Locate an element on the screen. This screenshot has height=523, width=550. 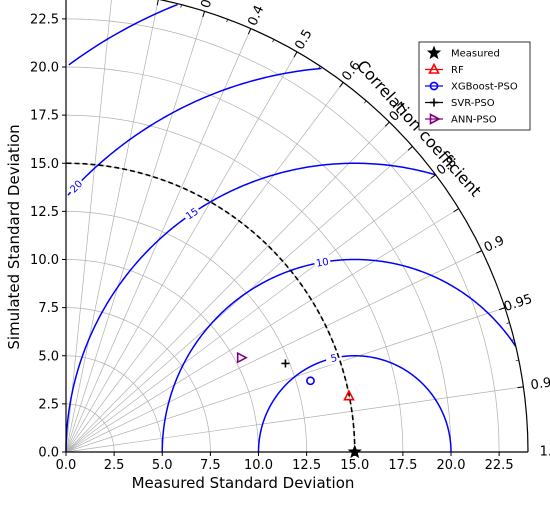
y-tick-label: 7.5 is located at coordinates (48, 308).